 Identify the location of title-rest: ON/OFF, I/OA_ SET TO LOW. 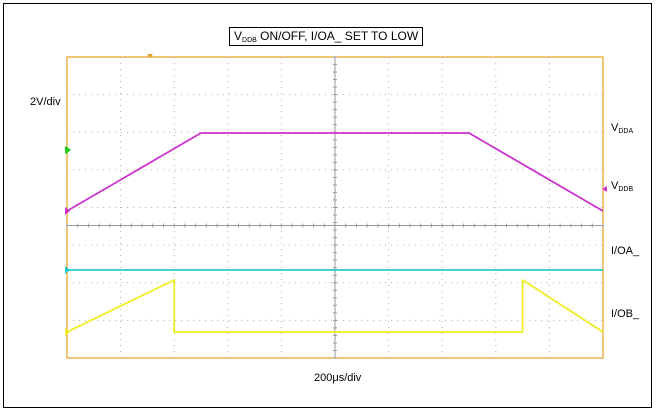
(337, 36).